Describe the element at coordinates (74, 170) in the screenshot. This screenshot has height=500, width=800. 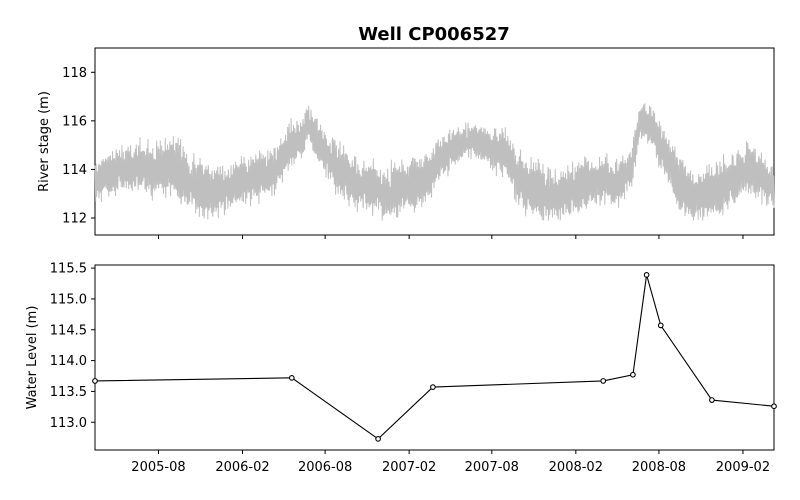
I see `y-tick-label: 114` at that location.